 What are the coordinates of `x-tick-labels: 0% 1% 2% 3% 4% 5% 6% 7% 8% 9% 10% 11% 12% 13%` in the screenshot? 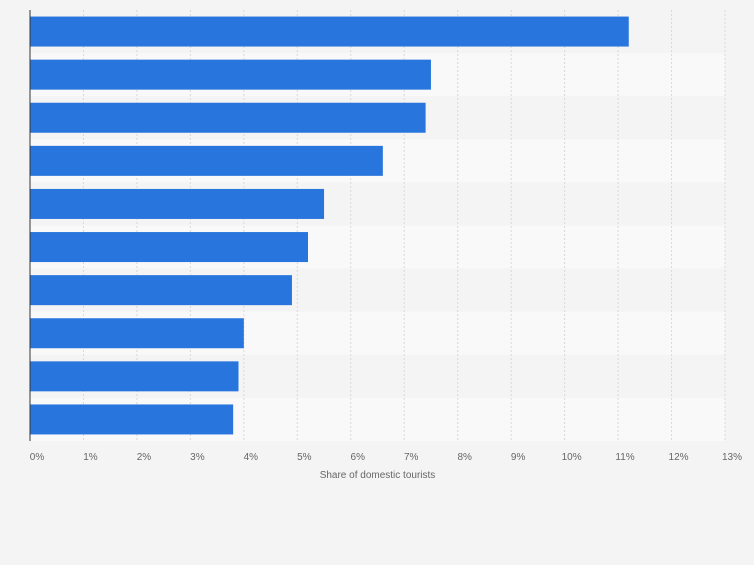 It's located at (386, 457).